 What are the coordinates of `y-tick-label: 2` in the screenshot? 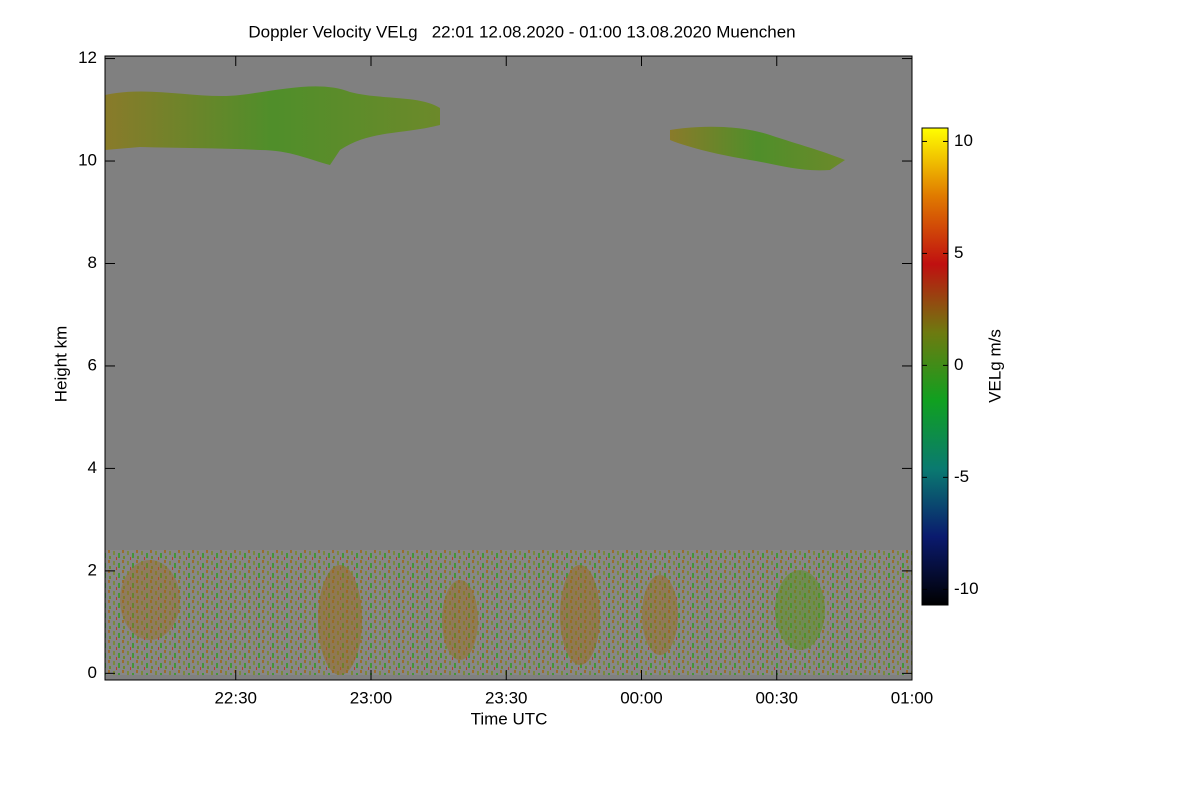 It's located at (92, 569).